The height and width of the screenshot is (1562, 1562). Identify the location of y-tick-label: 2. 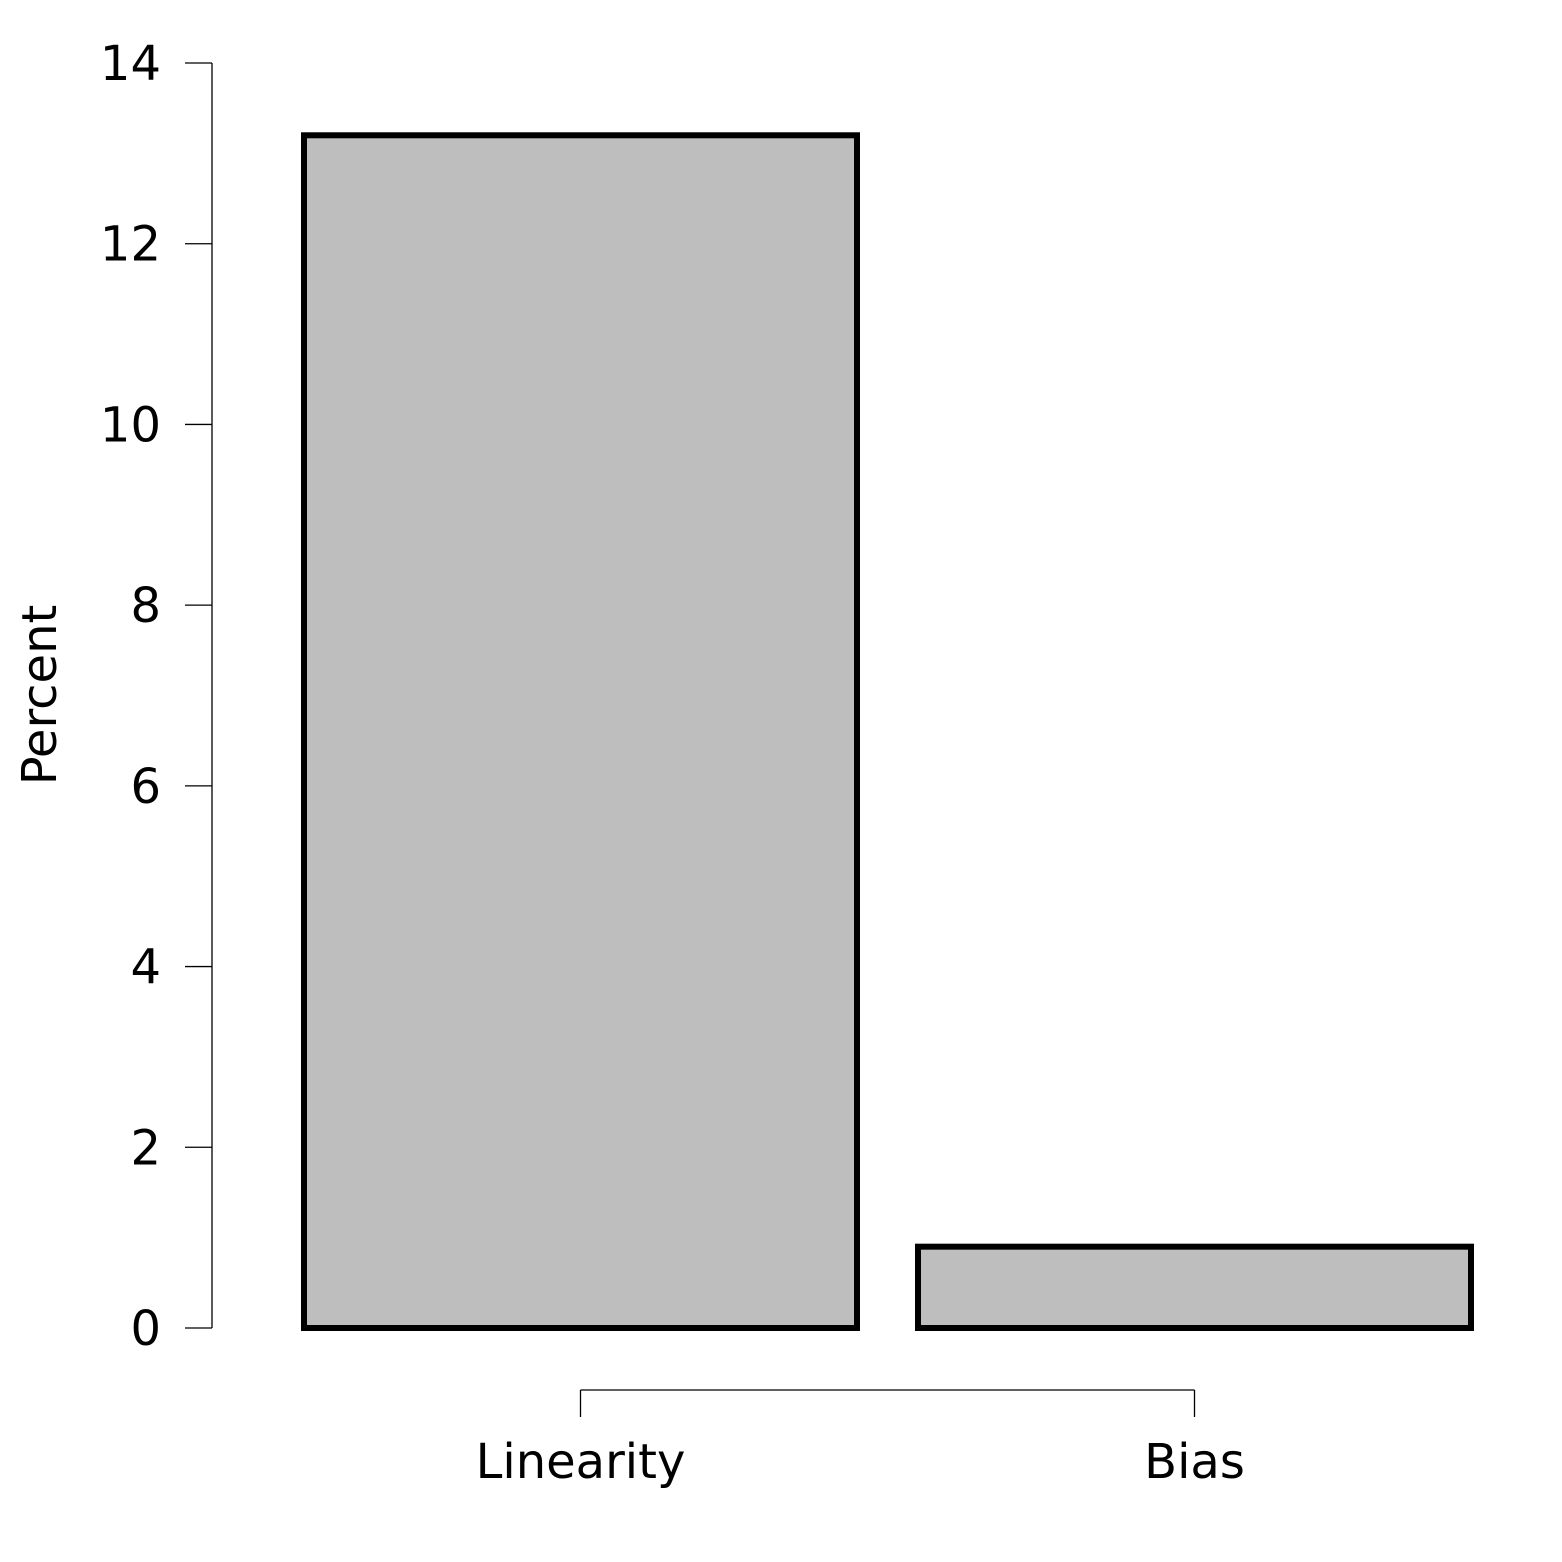
(145, 1148).